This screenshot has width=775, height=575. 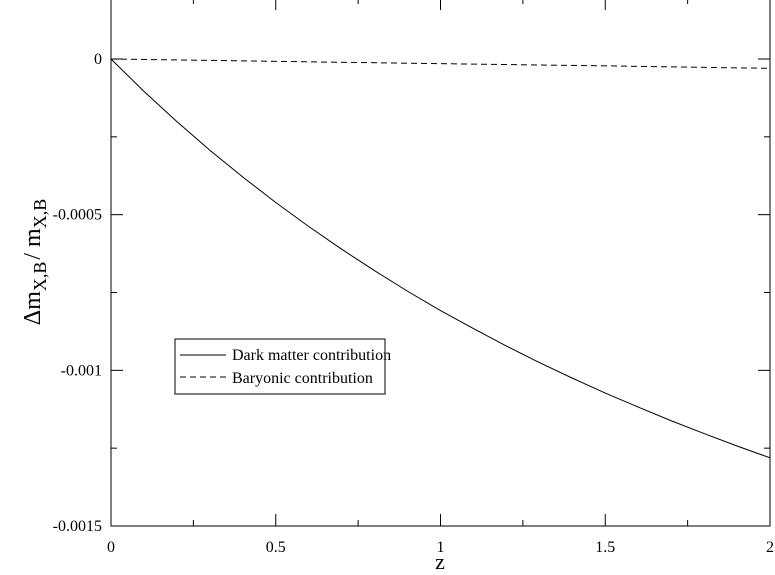 I want to click on x-tick-label: 1, so click(x=441, y=547).